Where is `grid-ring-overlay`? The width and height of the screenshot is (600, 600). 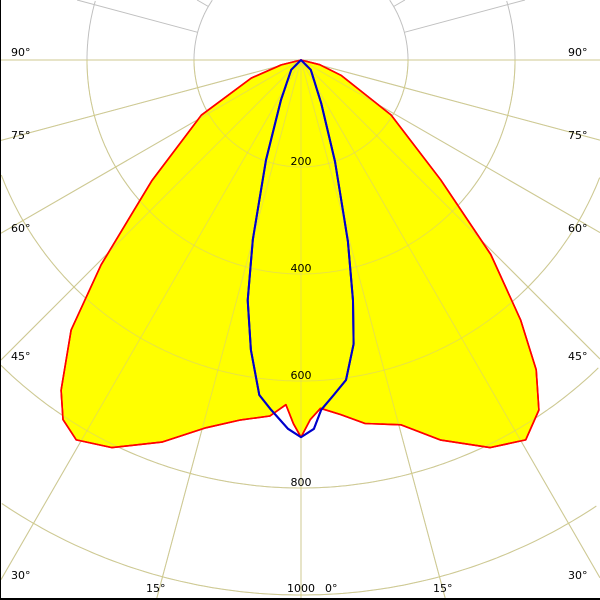 grid-ring-overlay is located at coordinates (301, 114).